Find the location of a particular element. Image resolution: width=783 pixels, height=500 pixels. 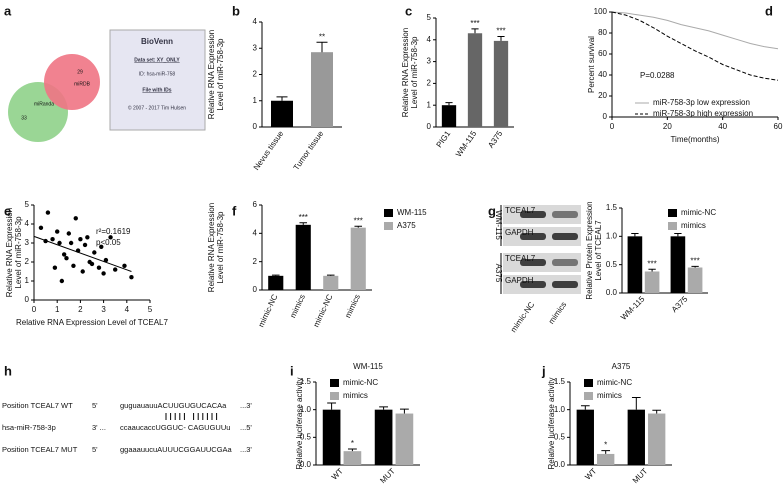

x-tick-label: 60 is located at coordinates (778, 126).